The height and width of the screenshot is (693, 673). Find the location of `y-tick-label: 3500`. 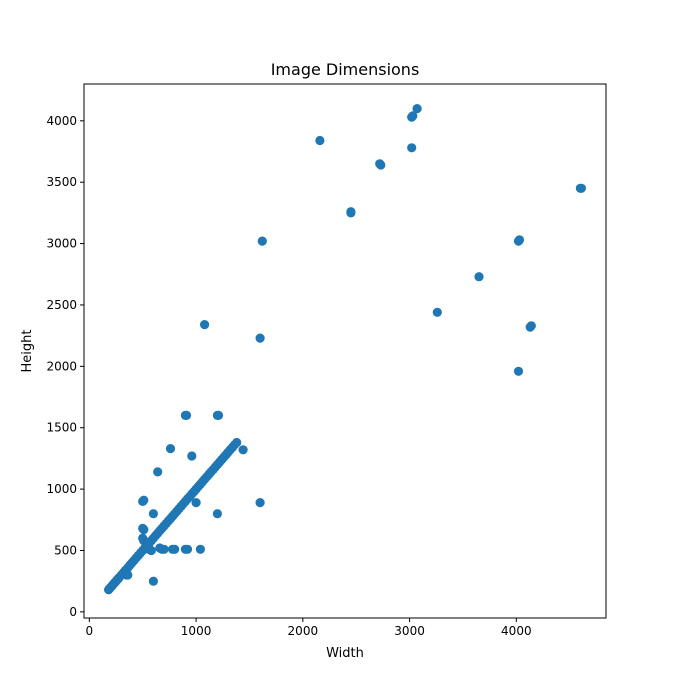

y-tick-label: 3500 is located at coordinates (61, 182).